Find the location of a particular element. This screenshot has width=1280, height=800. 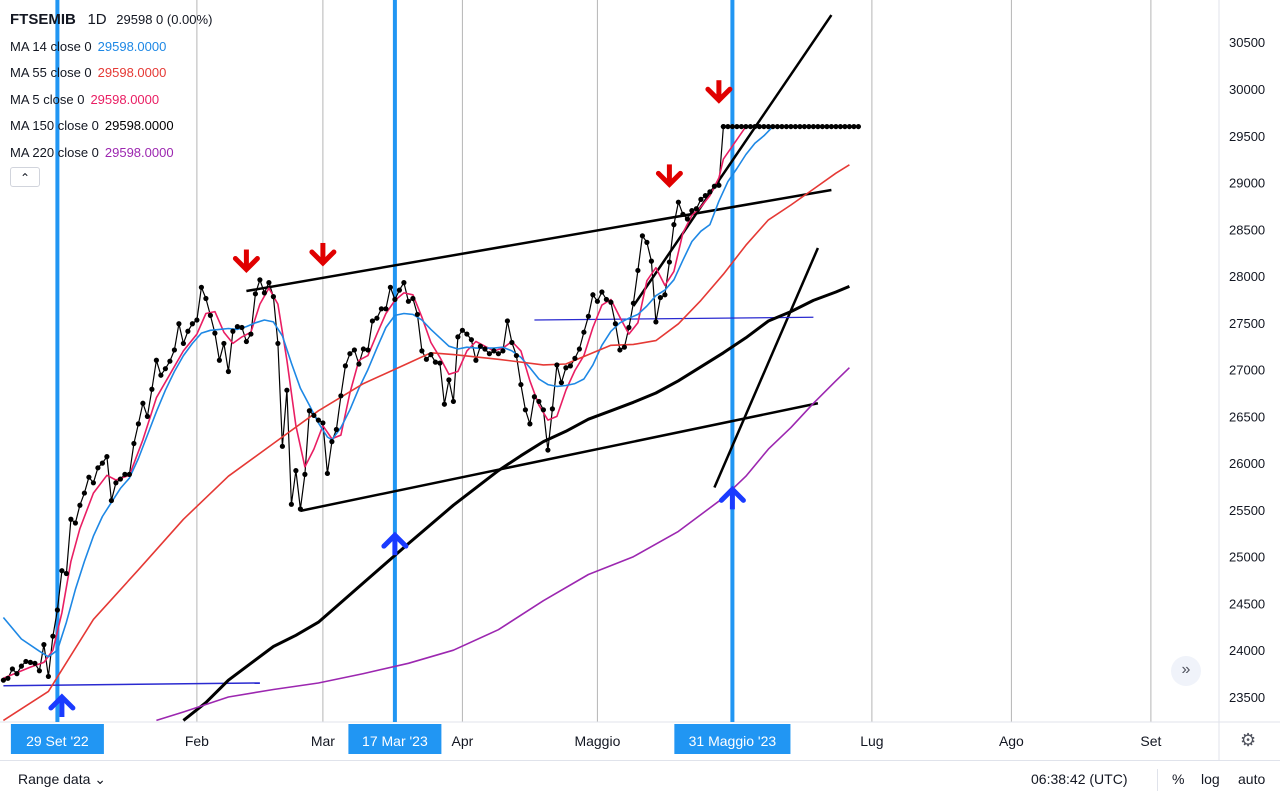

interval: 1D is located at coordinates (97, 19).